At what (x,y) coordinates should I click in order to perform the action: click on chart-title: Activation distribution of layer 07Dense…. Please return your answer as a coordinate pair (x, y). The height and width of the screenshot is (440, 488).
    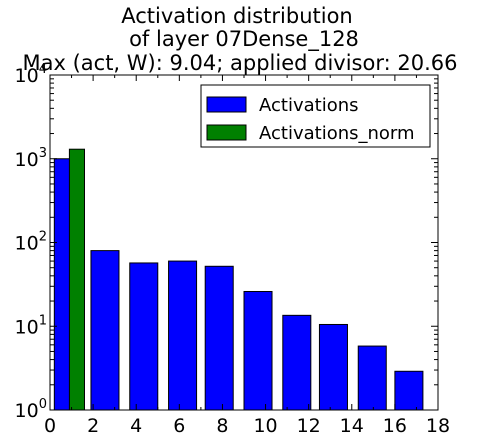
    Looking at the image, I should click on (240, 39).